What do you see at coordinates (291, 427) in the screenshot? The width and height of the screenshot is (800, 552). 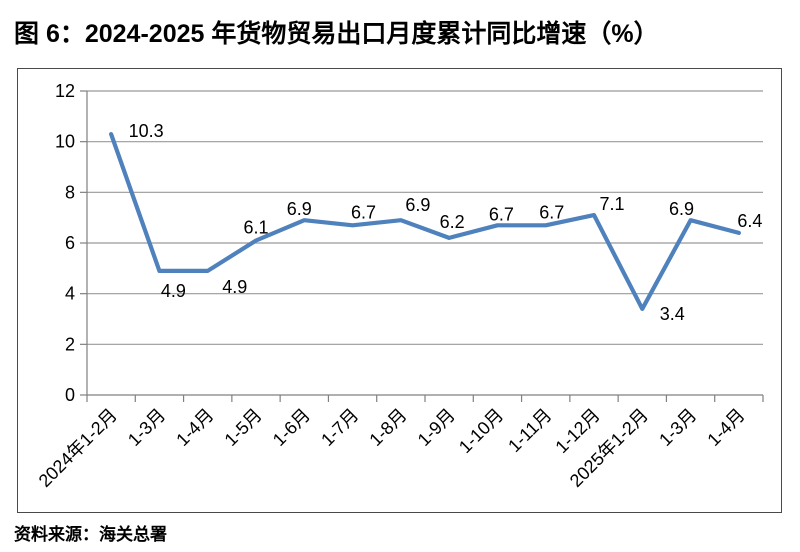 I see `x-tick-label: 1-6月` at bounding box center [291, 427].